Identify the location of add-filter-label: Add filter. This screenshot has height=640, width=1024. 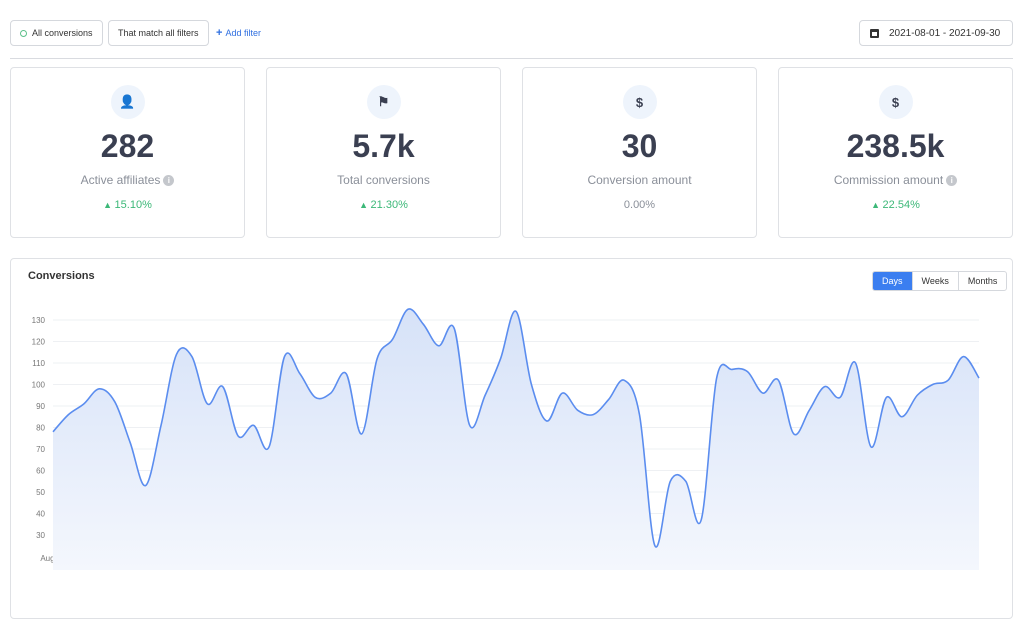
(243, 33).